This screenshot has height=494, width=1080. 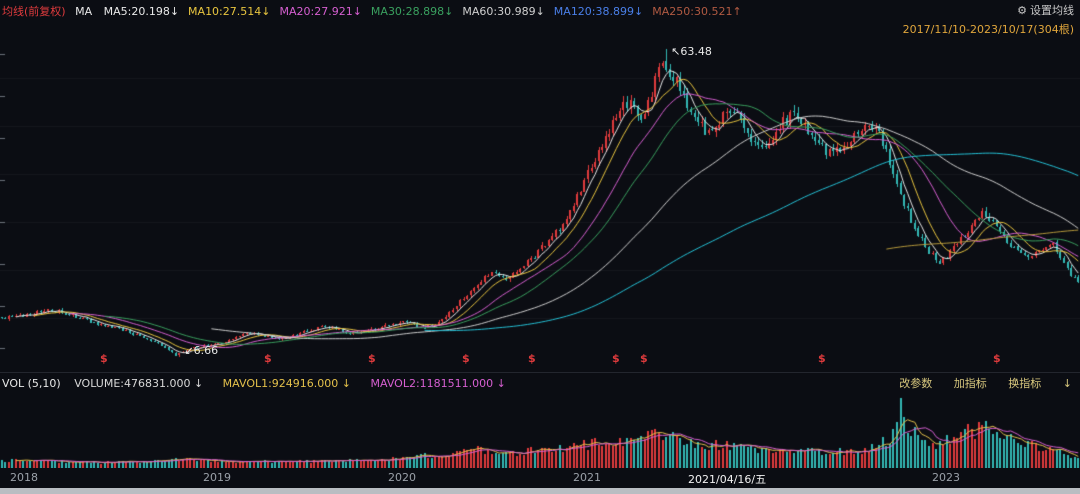 What do you see at coordinates (1022, 10) in the screenshot?
I see `gear-icon: ⚙` at bounding box center [1022, 10].